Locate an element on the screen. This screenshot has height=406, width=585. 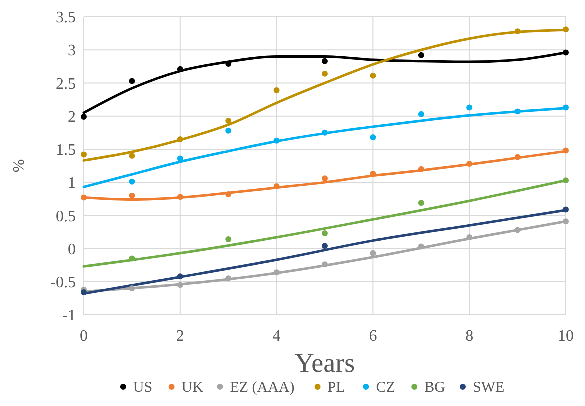
x-tick-label: 0 is located at coordinates (84, 336).